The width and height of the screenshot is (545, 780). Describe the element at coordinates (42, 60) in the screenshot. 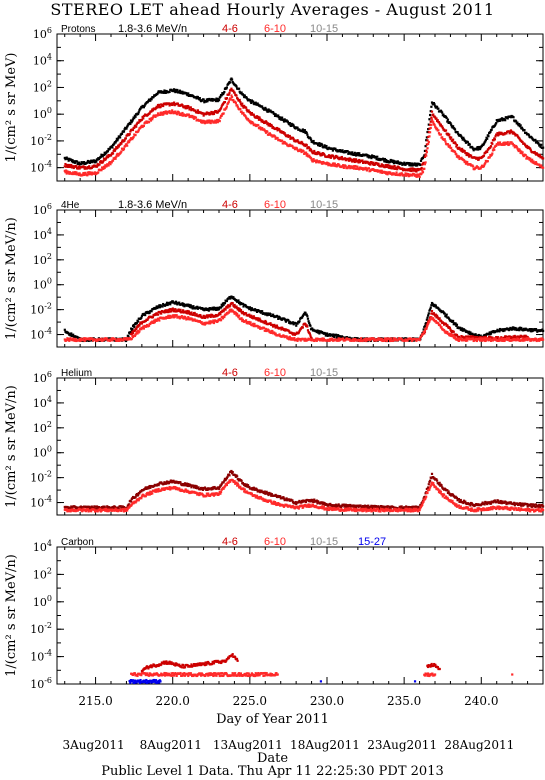

I see `y-tick-label: 10⁴` at that location.